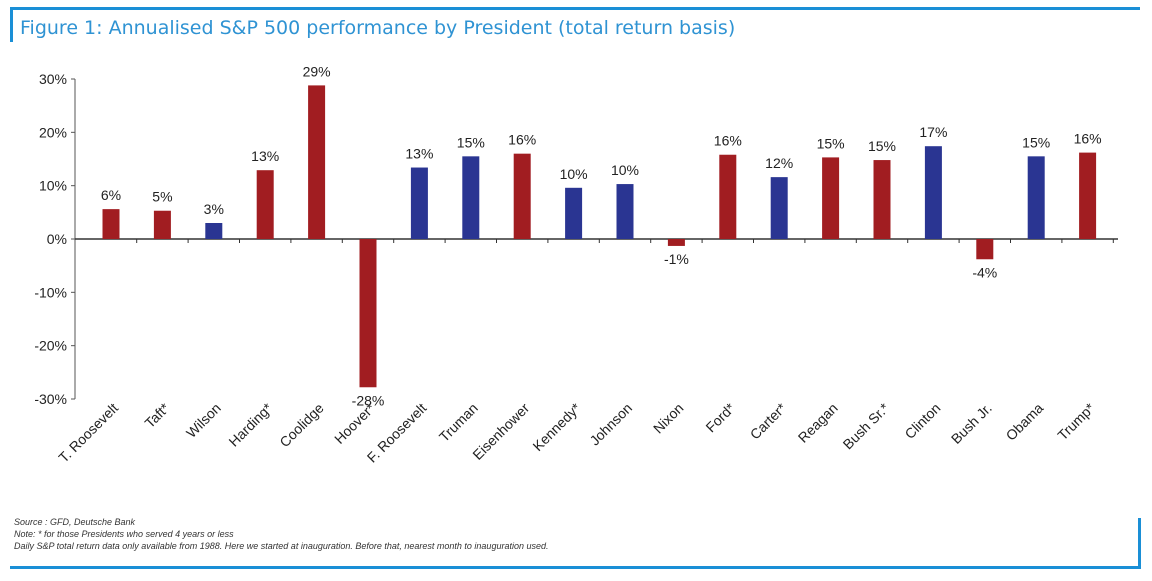  What do you see at coordinates (866, 425) in the screenshot?
I see `category-label: Bush Sr.*` at bounding box center [866, 425].